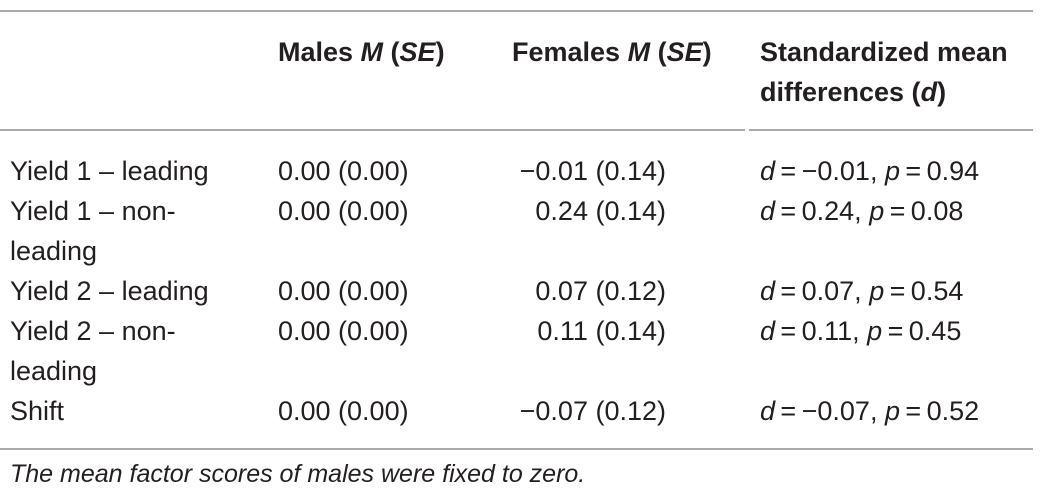  Describe the element at coordinates (853, 92) in the screenshot. I see `header-std-mean-diff-line2: differences (d)` at that location.